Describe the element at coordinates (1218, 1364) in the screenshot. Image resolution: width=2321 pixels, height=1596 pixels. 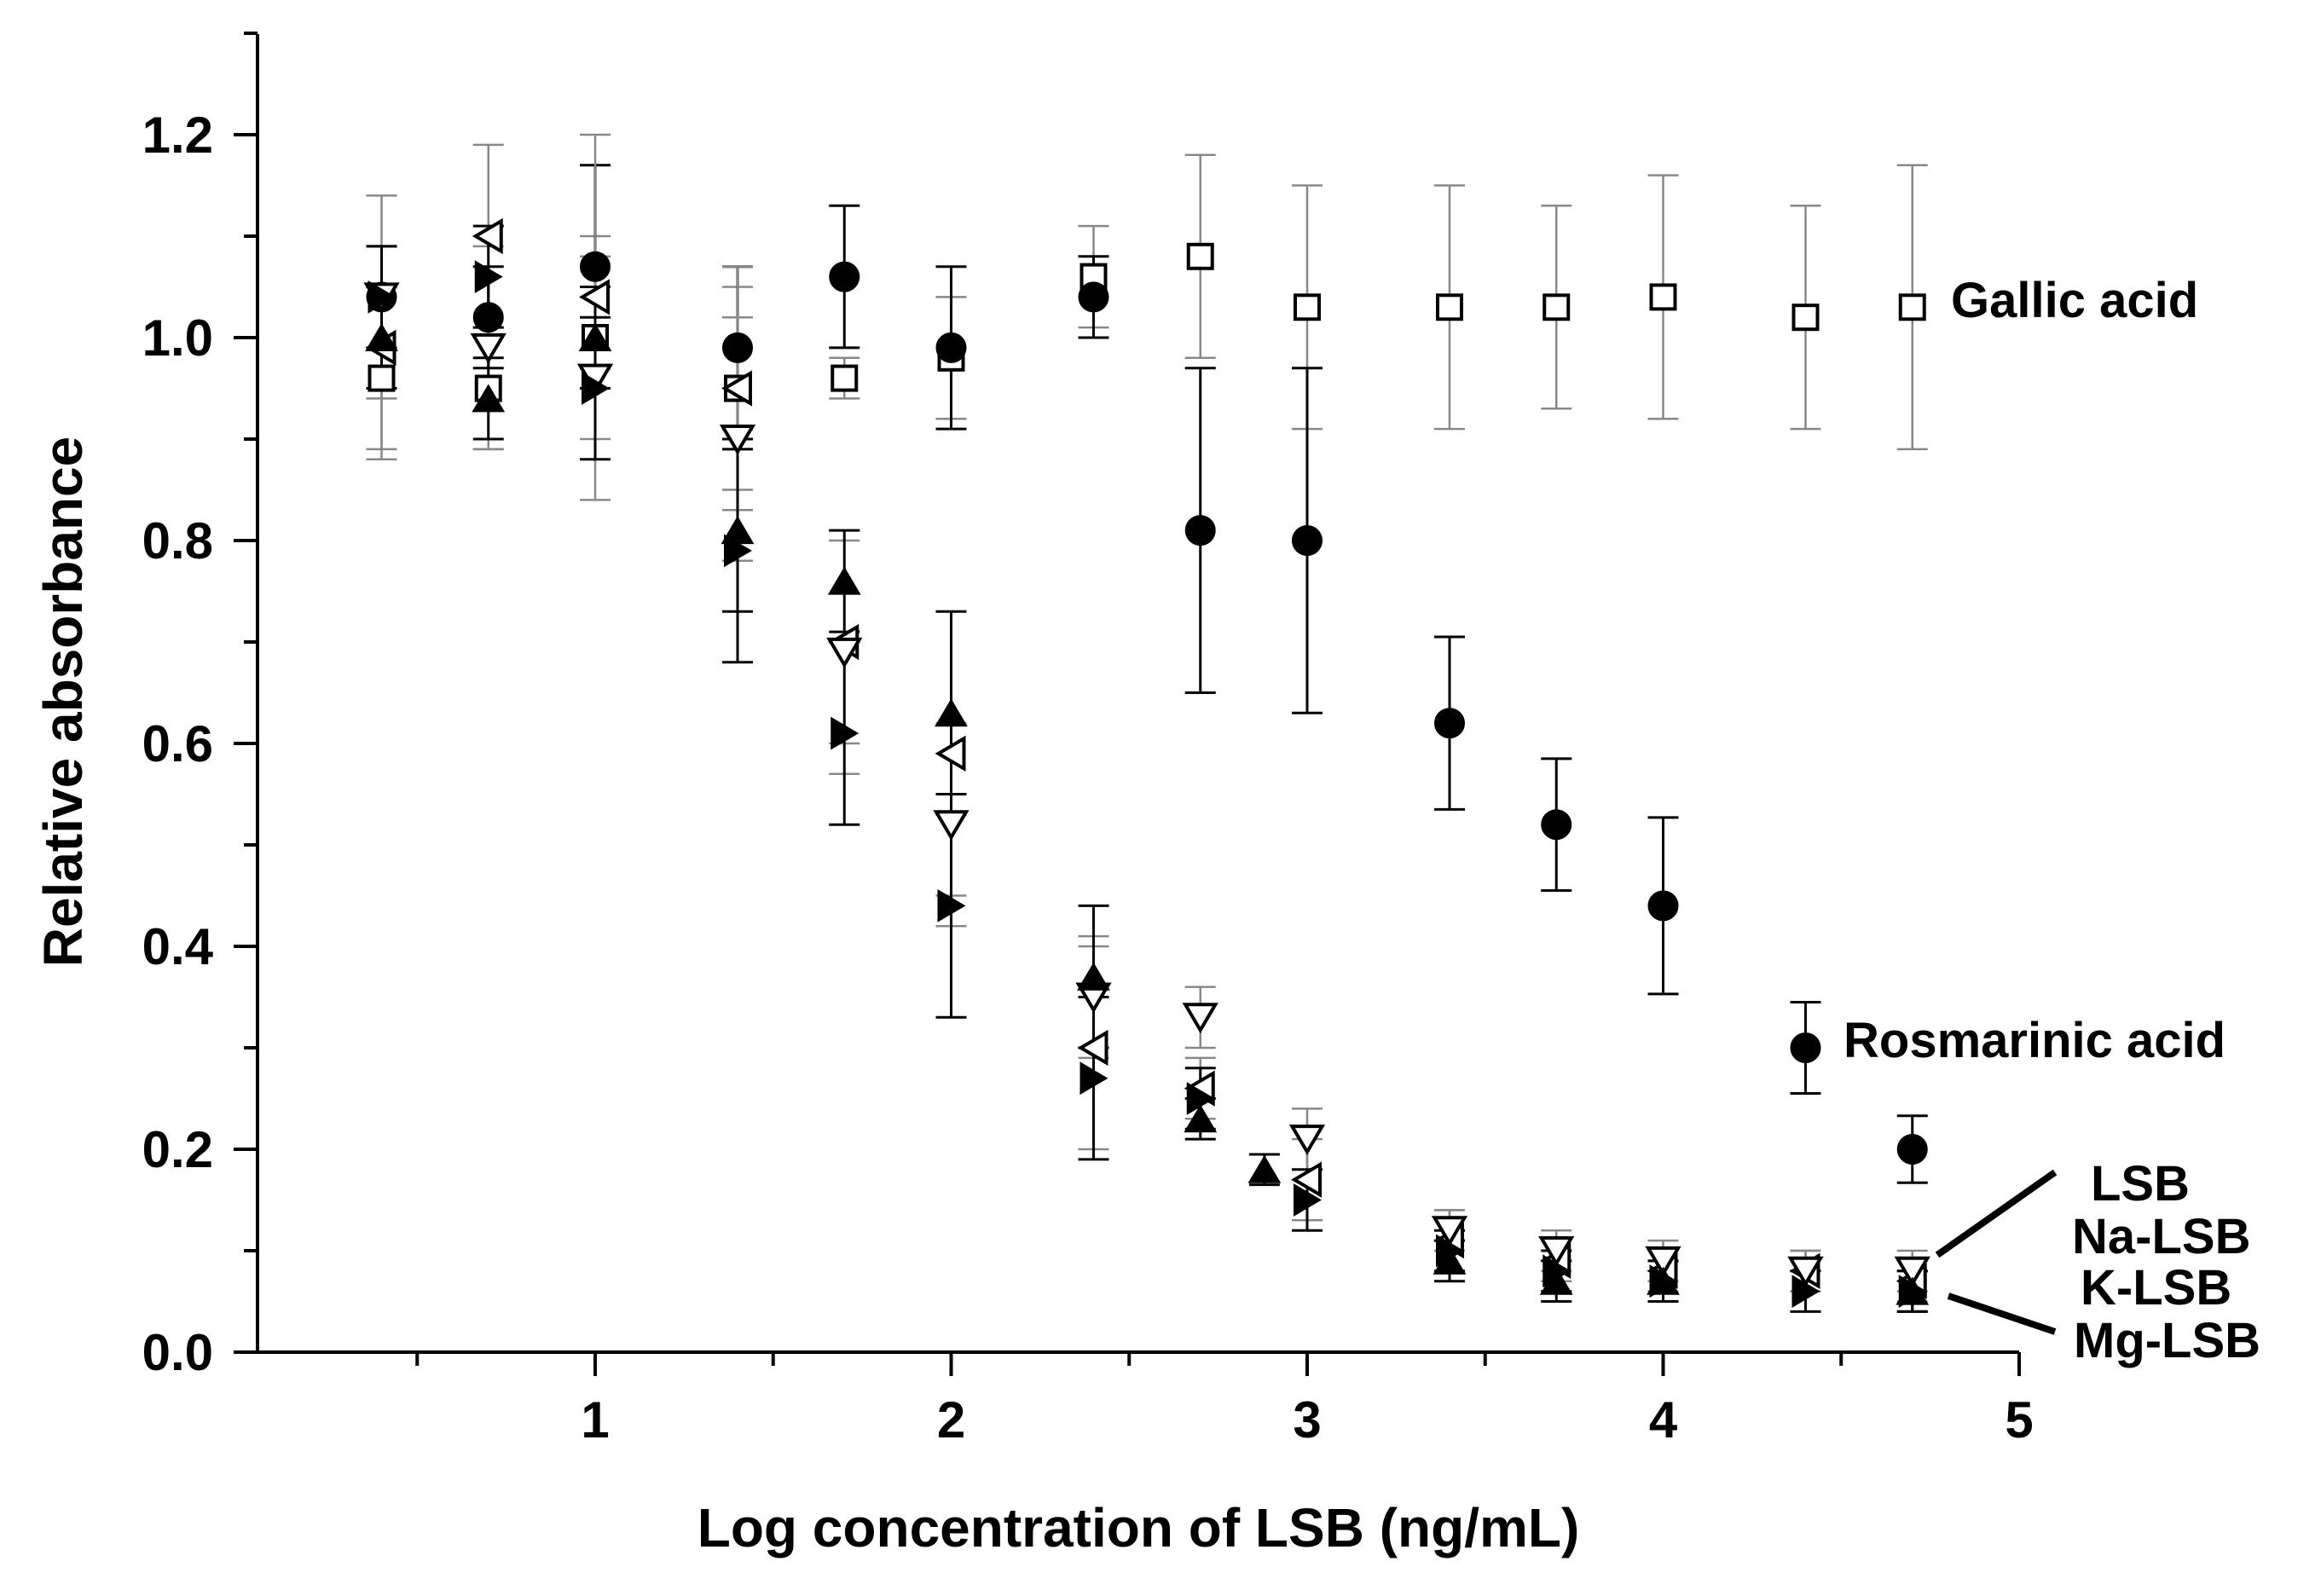
I see `x-ticks` at that location.